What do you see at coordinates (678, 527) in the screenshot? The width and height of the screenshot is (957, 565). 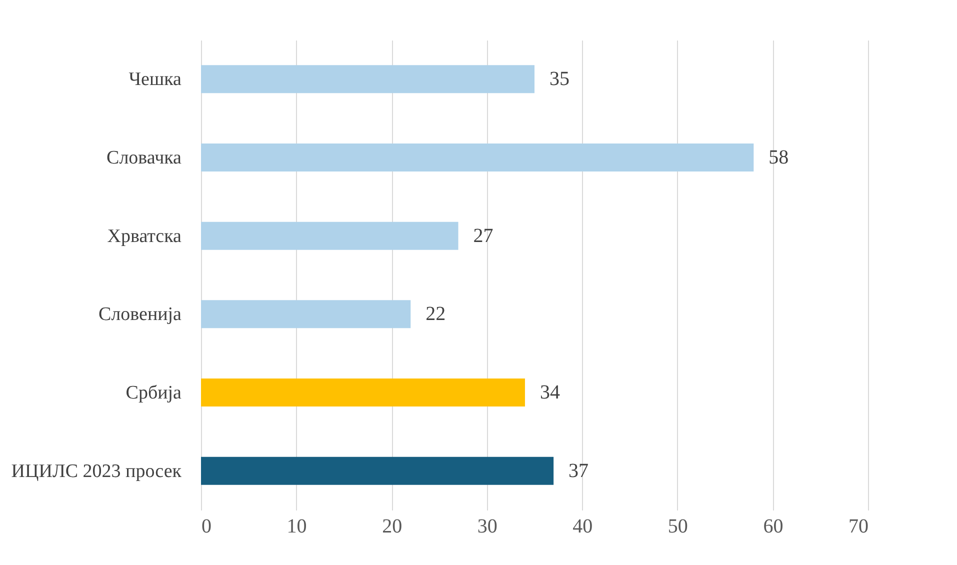 I see `x-tick-label: 50` at bounding box center [678, 527].